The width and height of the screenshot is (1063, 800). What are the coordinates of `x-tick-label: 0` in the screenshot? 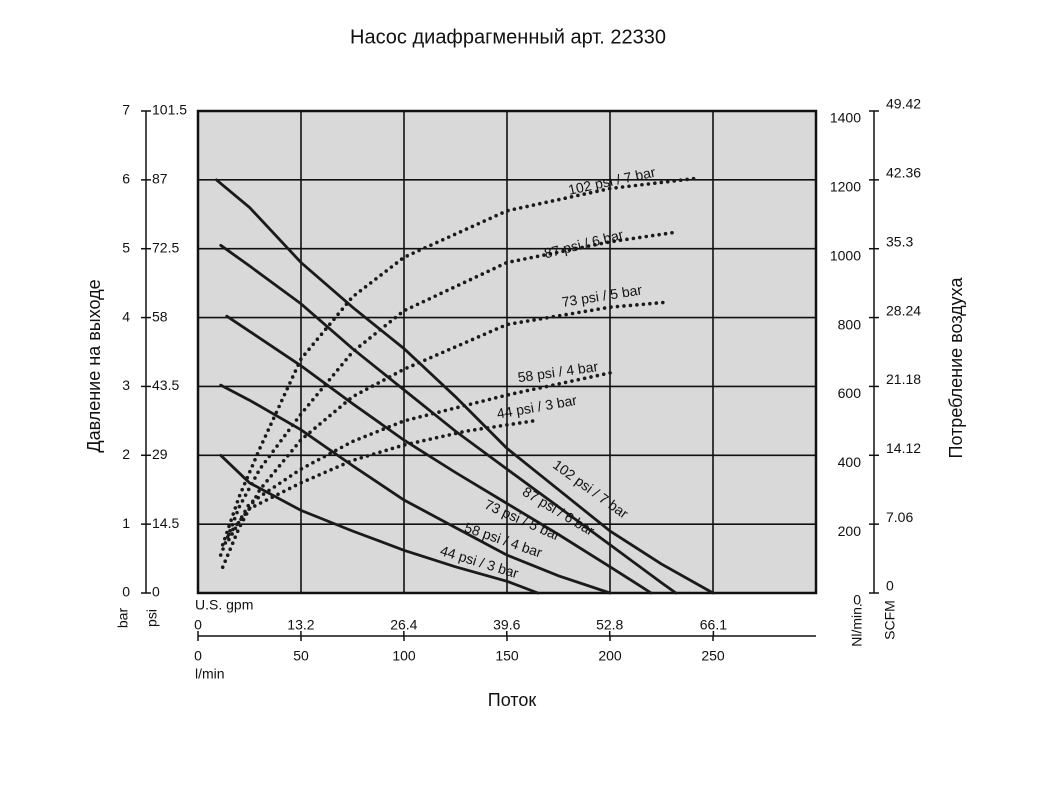 It's located at (198, 656).